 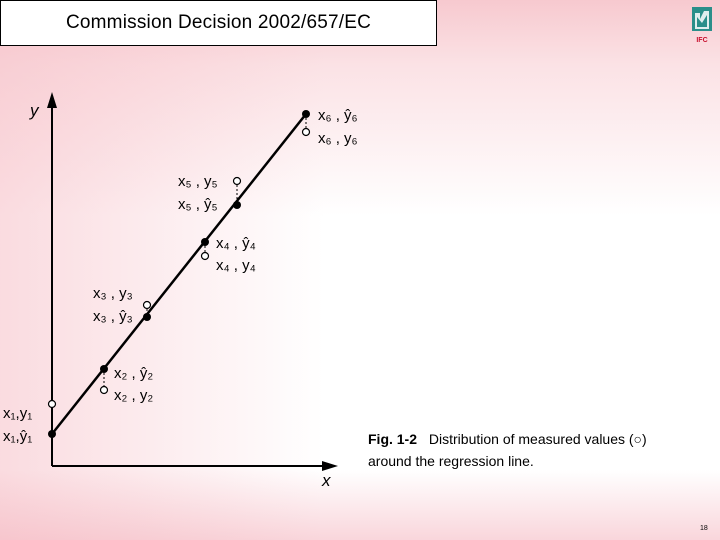 What do you see at coordinates (133, 395) in the screenshot?
I see `label-measured-2: x₂ , y₂` at bounding box center [133, 395].